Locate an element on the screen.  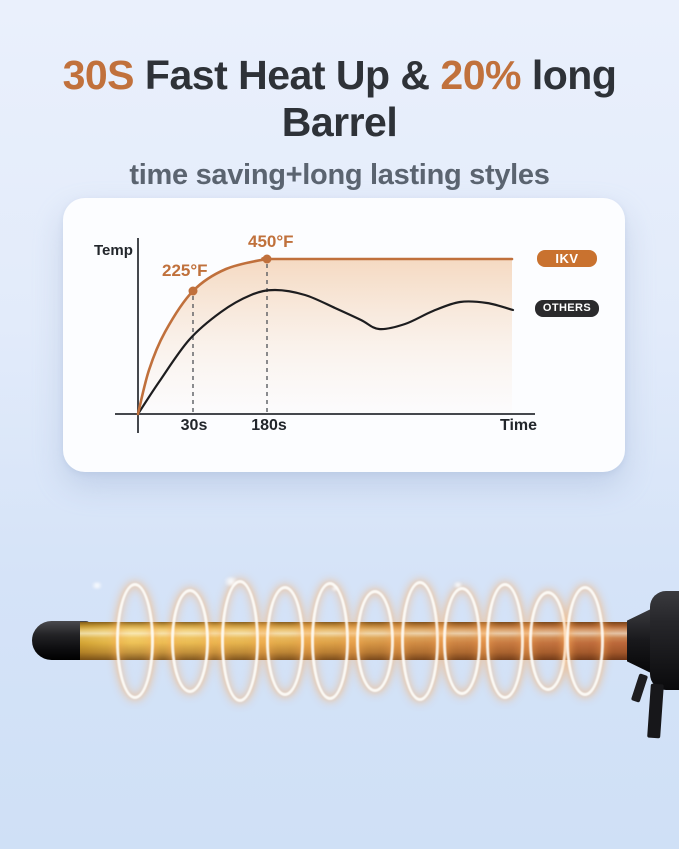
legend-badge-ikv: IKV is located at coordinates (567, 258).